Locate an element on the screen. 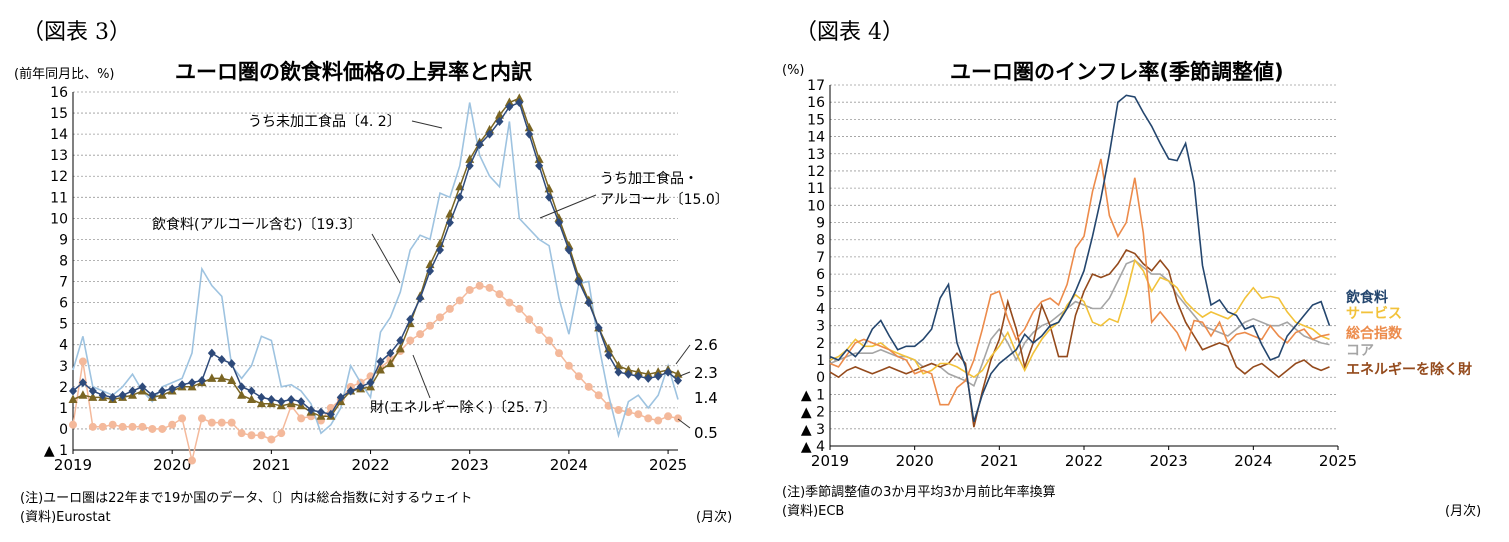  x-tick-label: 2023 is located at coordinates (470, 465).